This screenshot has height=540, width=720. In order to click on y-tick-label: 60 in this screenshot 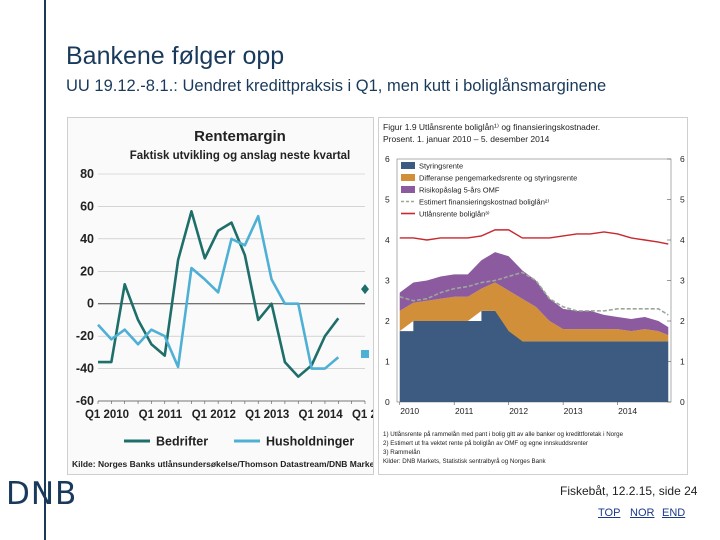, I will do `click(87, 206)`.